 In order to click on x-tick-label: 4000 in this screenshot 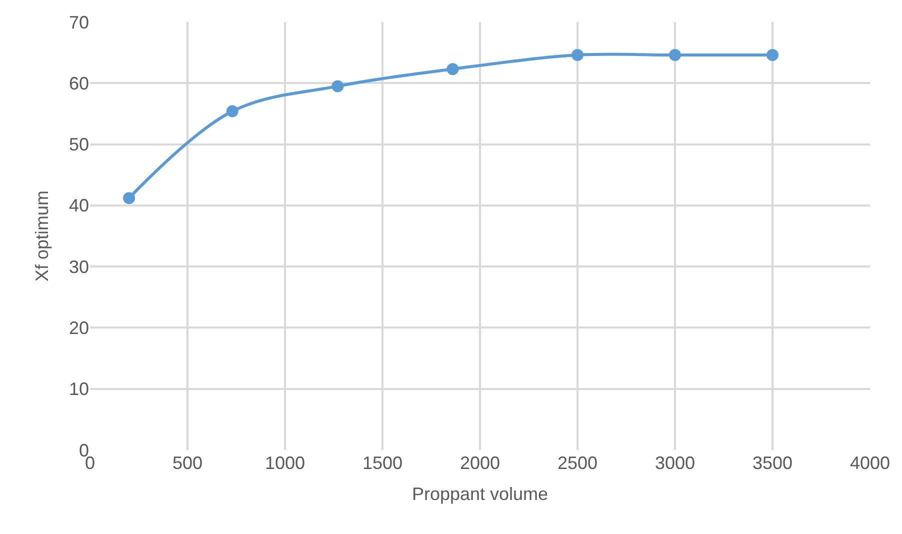, I will do `click(870, 463)`.